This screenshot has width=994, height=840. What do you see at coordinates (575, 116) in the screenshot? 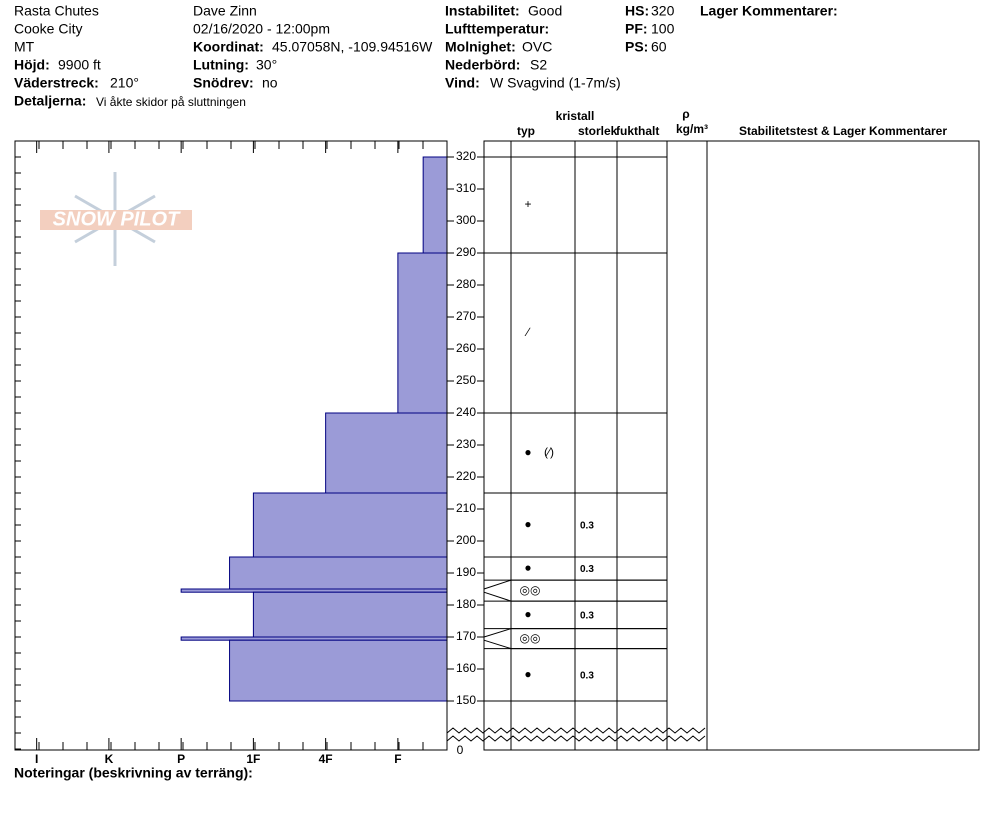
I see `col-header: kristall` at bounding box center [575, 116].